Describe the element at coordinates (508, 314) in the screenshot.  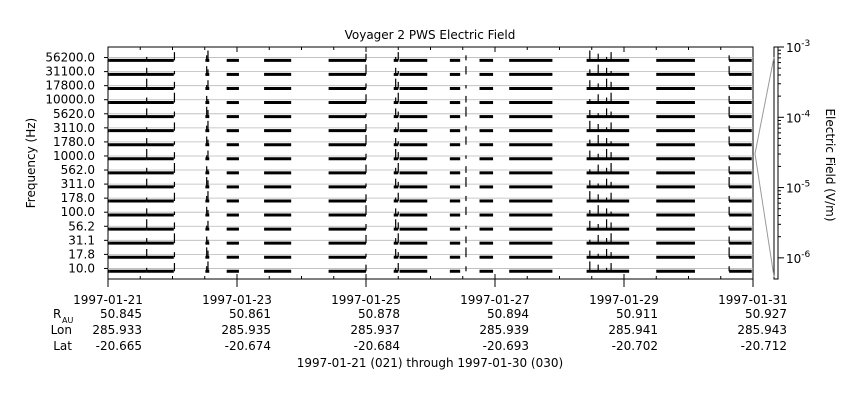
I see `ephemeris-r-value: 50.894` at that location.